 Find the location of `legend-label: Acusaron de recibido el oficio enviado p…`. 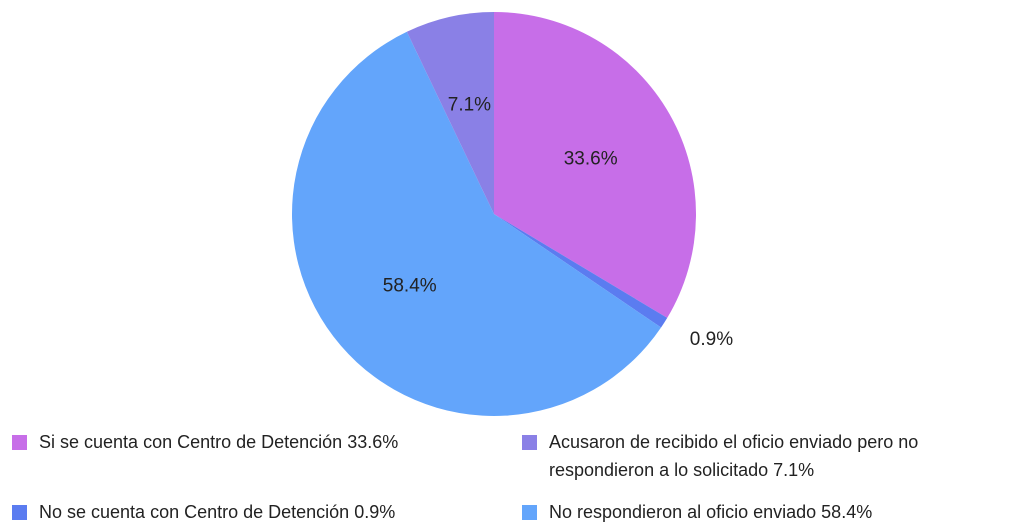

legend-label: Acusaron de recibido el oficio enviado p… is located at coordinates (734, 456).